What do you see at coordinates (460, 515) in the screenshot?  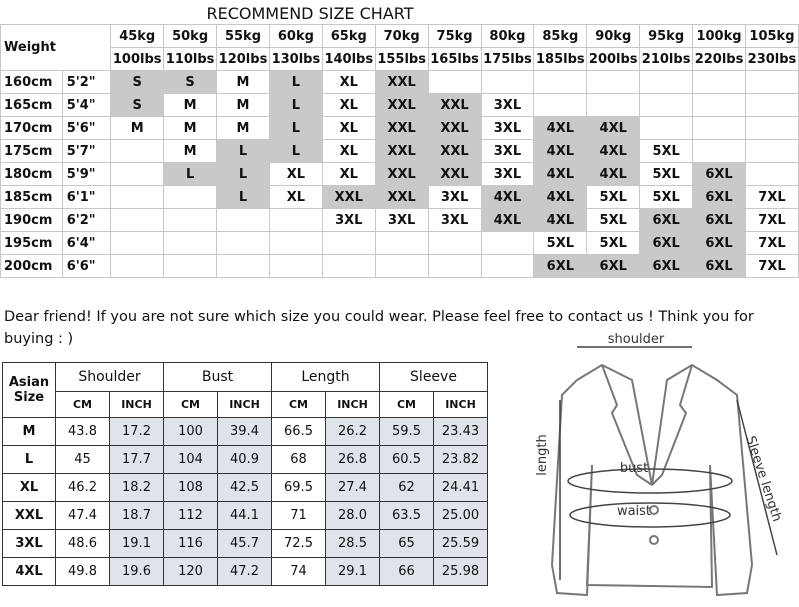 I see `measure-cell: 25.00` at bounding box center [460, 515].